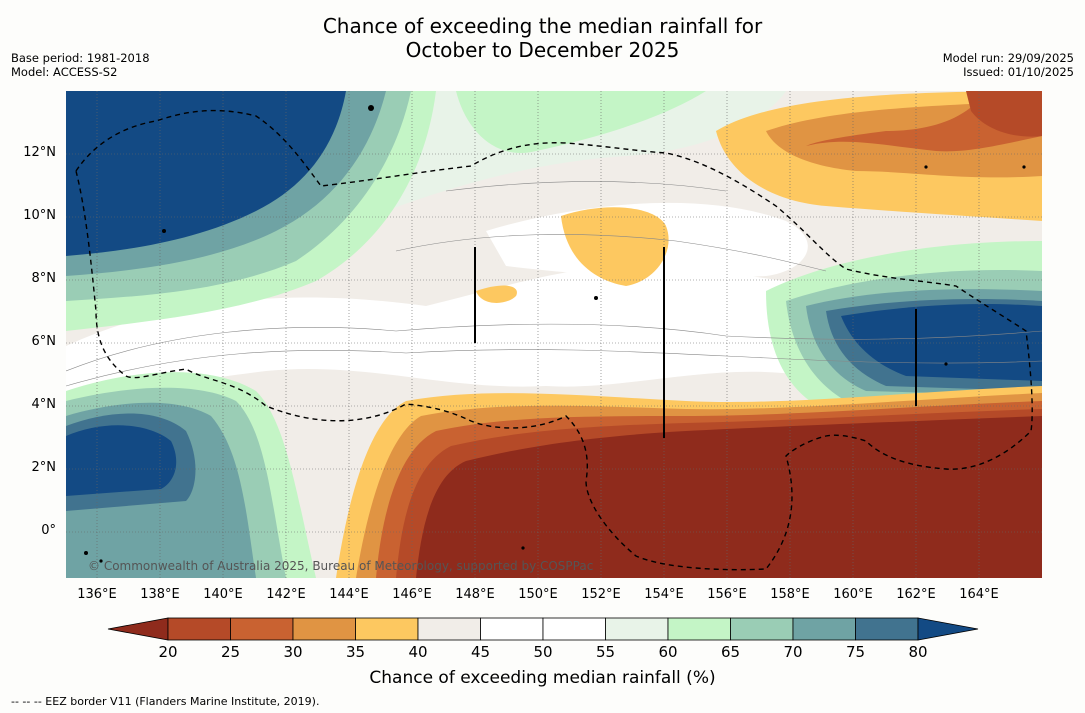 This screenshot has width=1085, height=713. What do you see at coordinates (168, 652) in the screenshot?
I see `colorbar-tick: 20` at bounding box center [168, 652].